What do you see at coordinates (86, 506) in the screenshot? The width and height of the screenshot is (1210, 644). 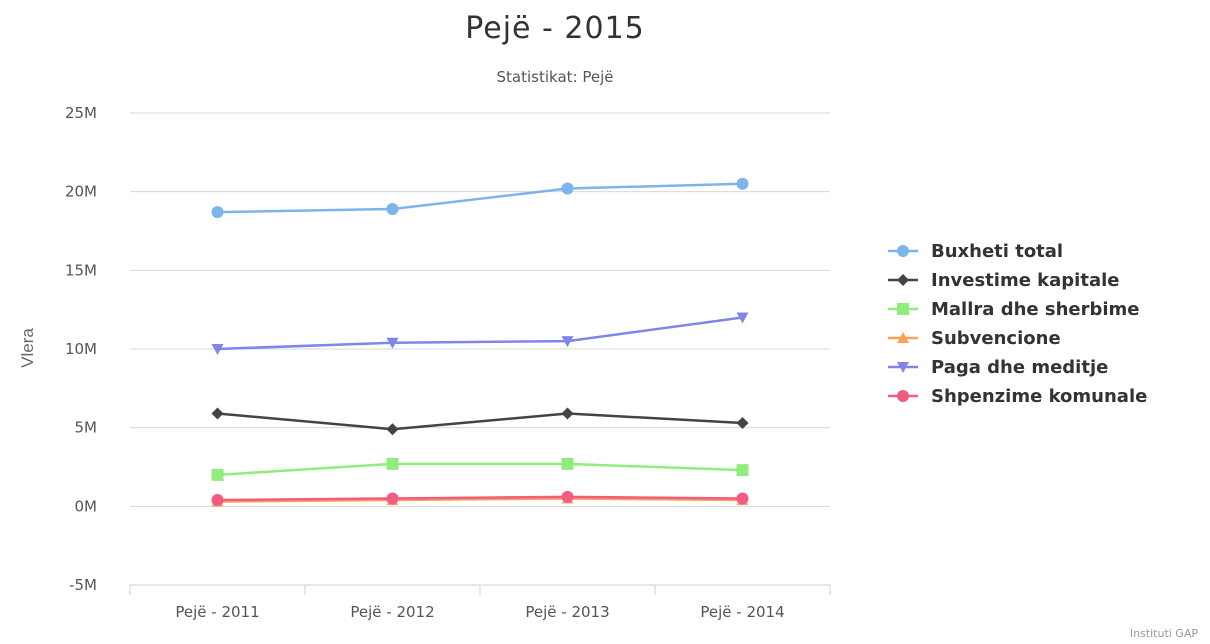 I see `y-tick-label: 0M` at bounding box center [86, 506].